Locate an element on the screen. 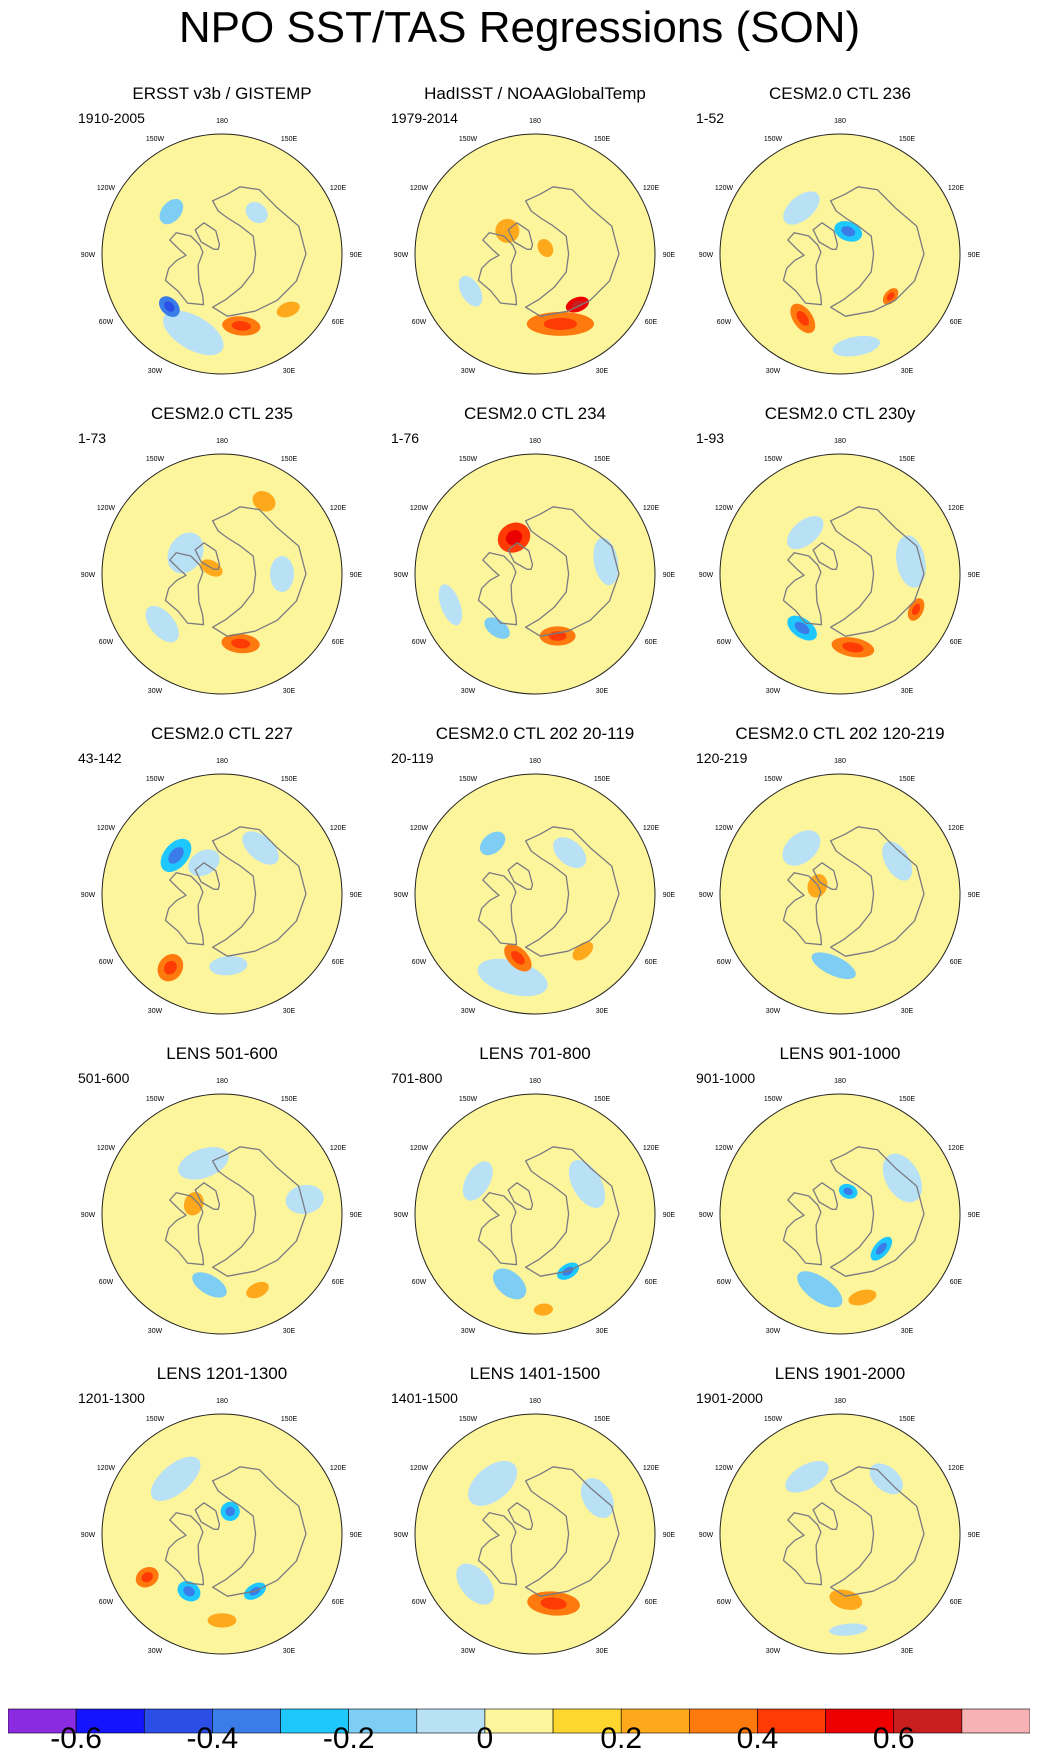 Image resolution: width=1039 pixels, height=1762 pixels. colorbar-label: -0.4 is located at coordinates (212, 1738).